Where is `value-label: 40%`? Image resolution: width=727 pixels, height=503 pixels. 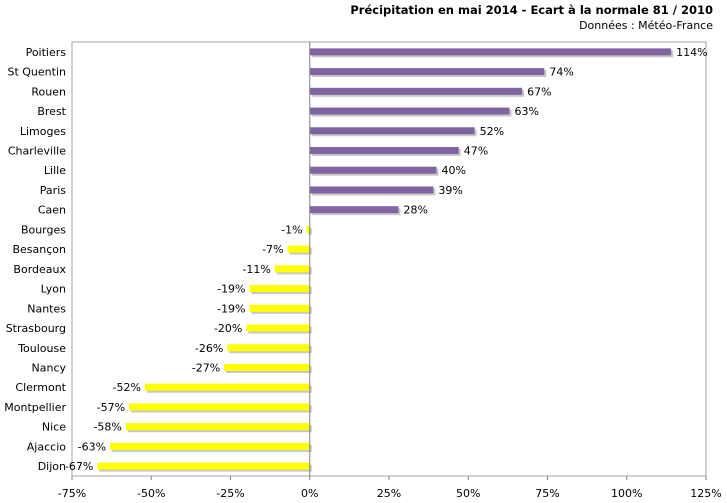 value-label: 40% is located at coordinates (454, 170).